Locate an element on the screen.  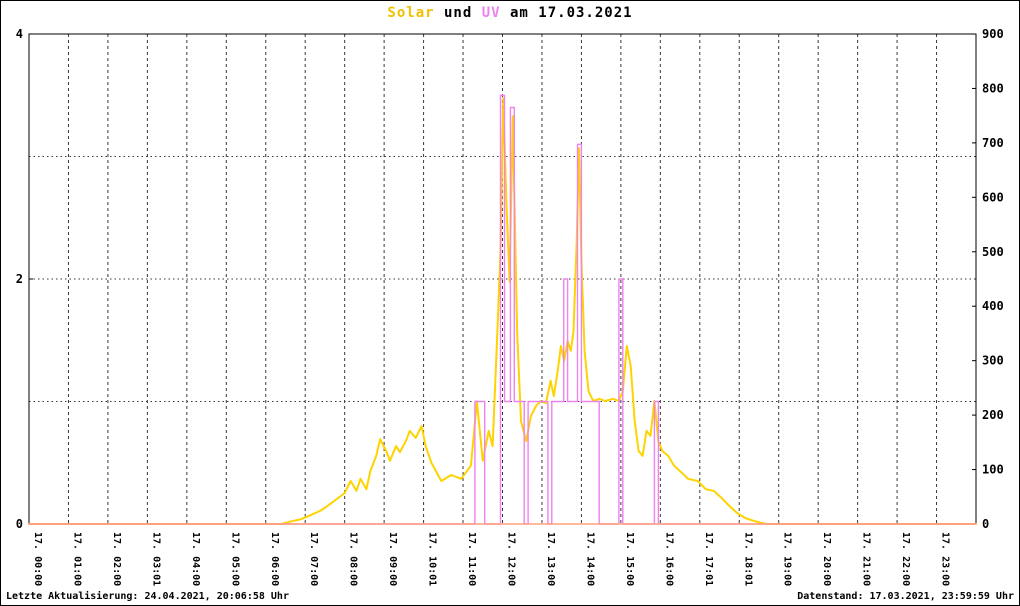
title-part-2: UV is located at coordinates (491, 13).